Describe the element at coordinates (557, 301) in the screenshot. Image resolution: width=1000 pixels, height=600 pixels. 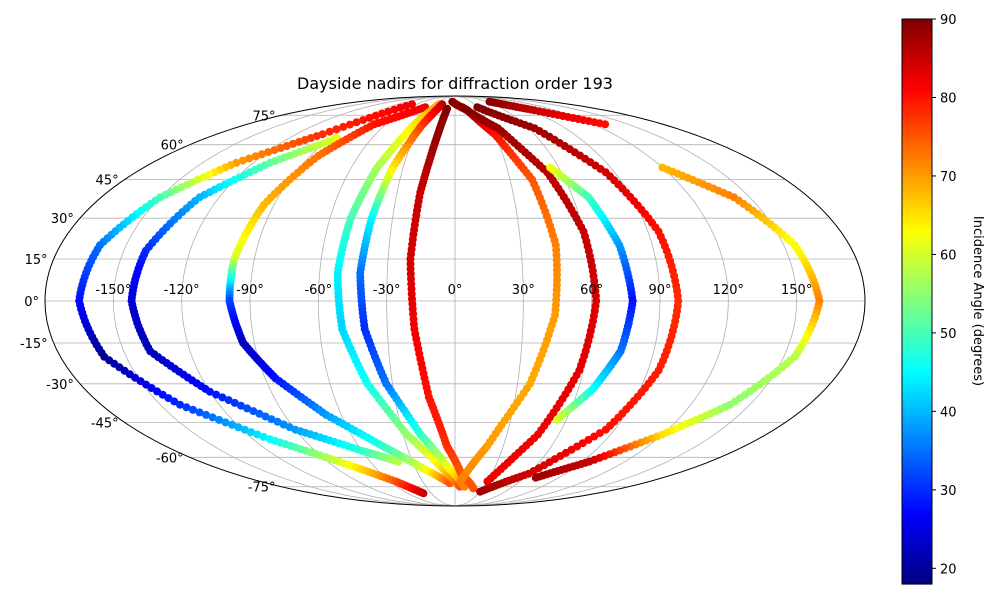
I see `longitude-gridline` at that location.